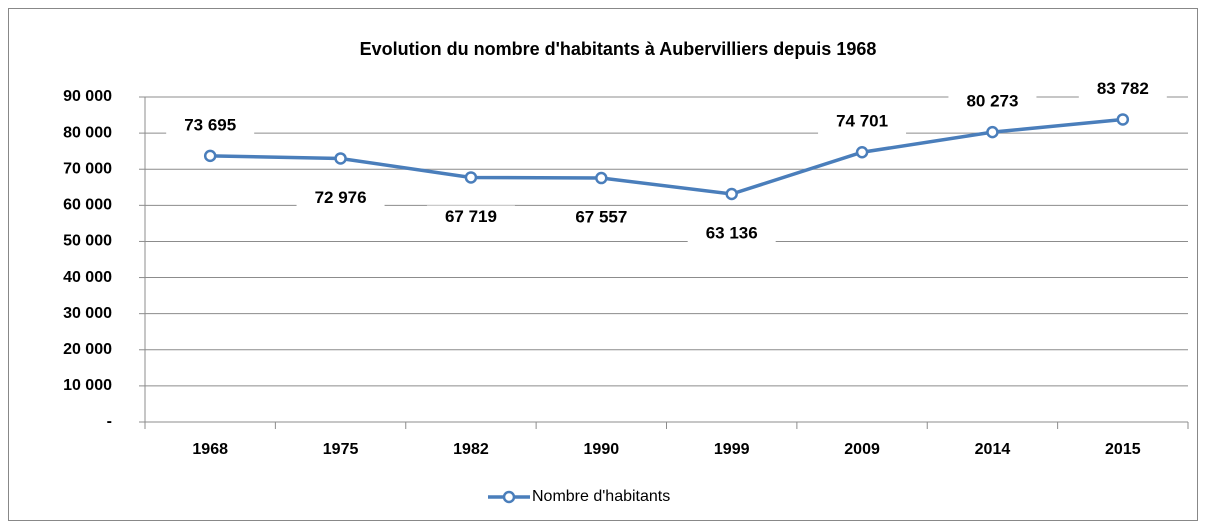 The height and width of the screenshot is (530, 1206). What do you see at coordinates (732, 449) in the screenshot?
I see `x-tick-label: 1999` at bounding box center [732, 449].